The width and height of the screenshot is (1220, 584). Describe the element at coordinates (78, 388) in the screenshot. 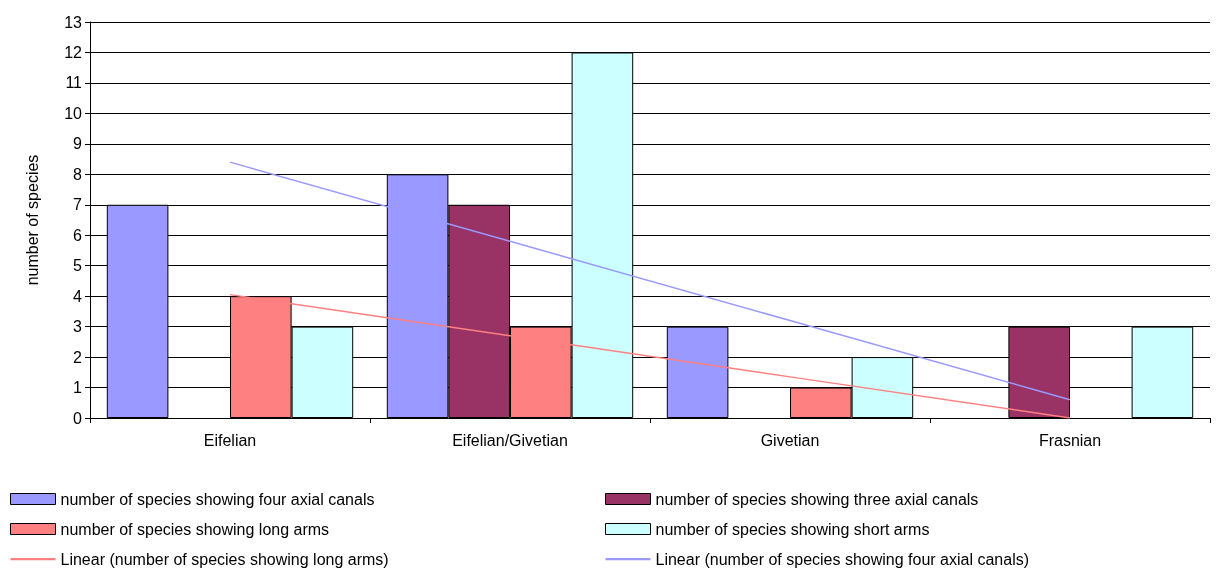

I see `y-tick-label: 1` at that location.